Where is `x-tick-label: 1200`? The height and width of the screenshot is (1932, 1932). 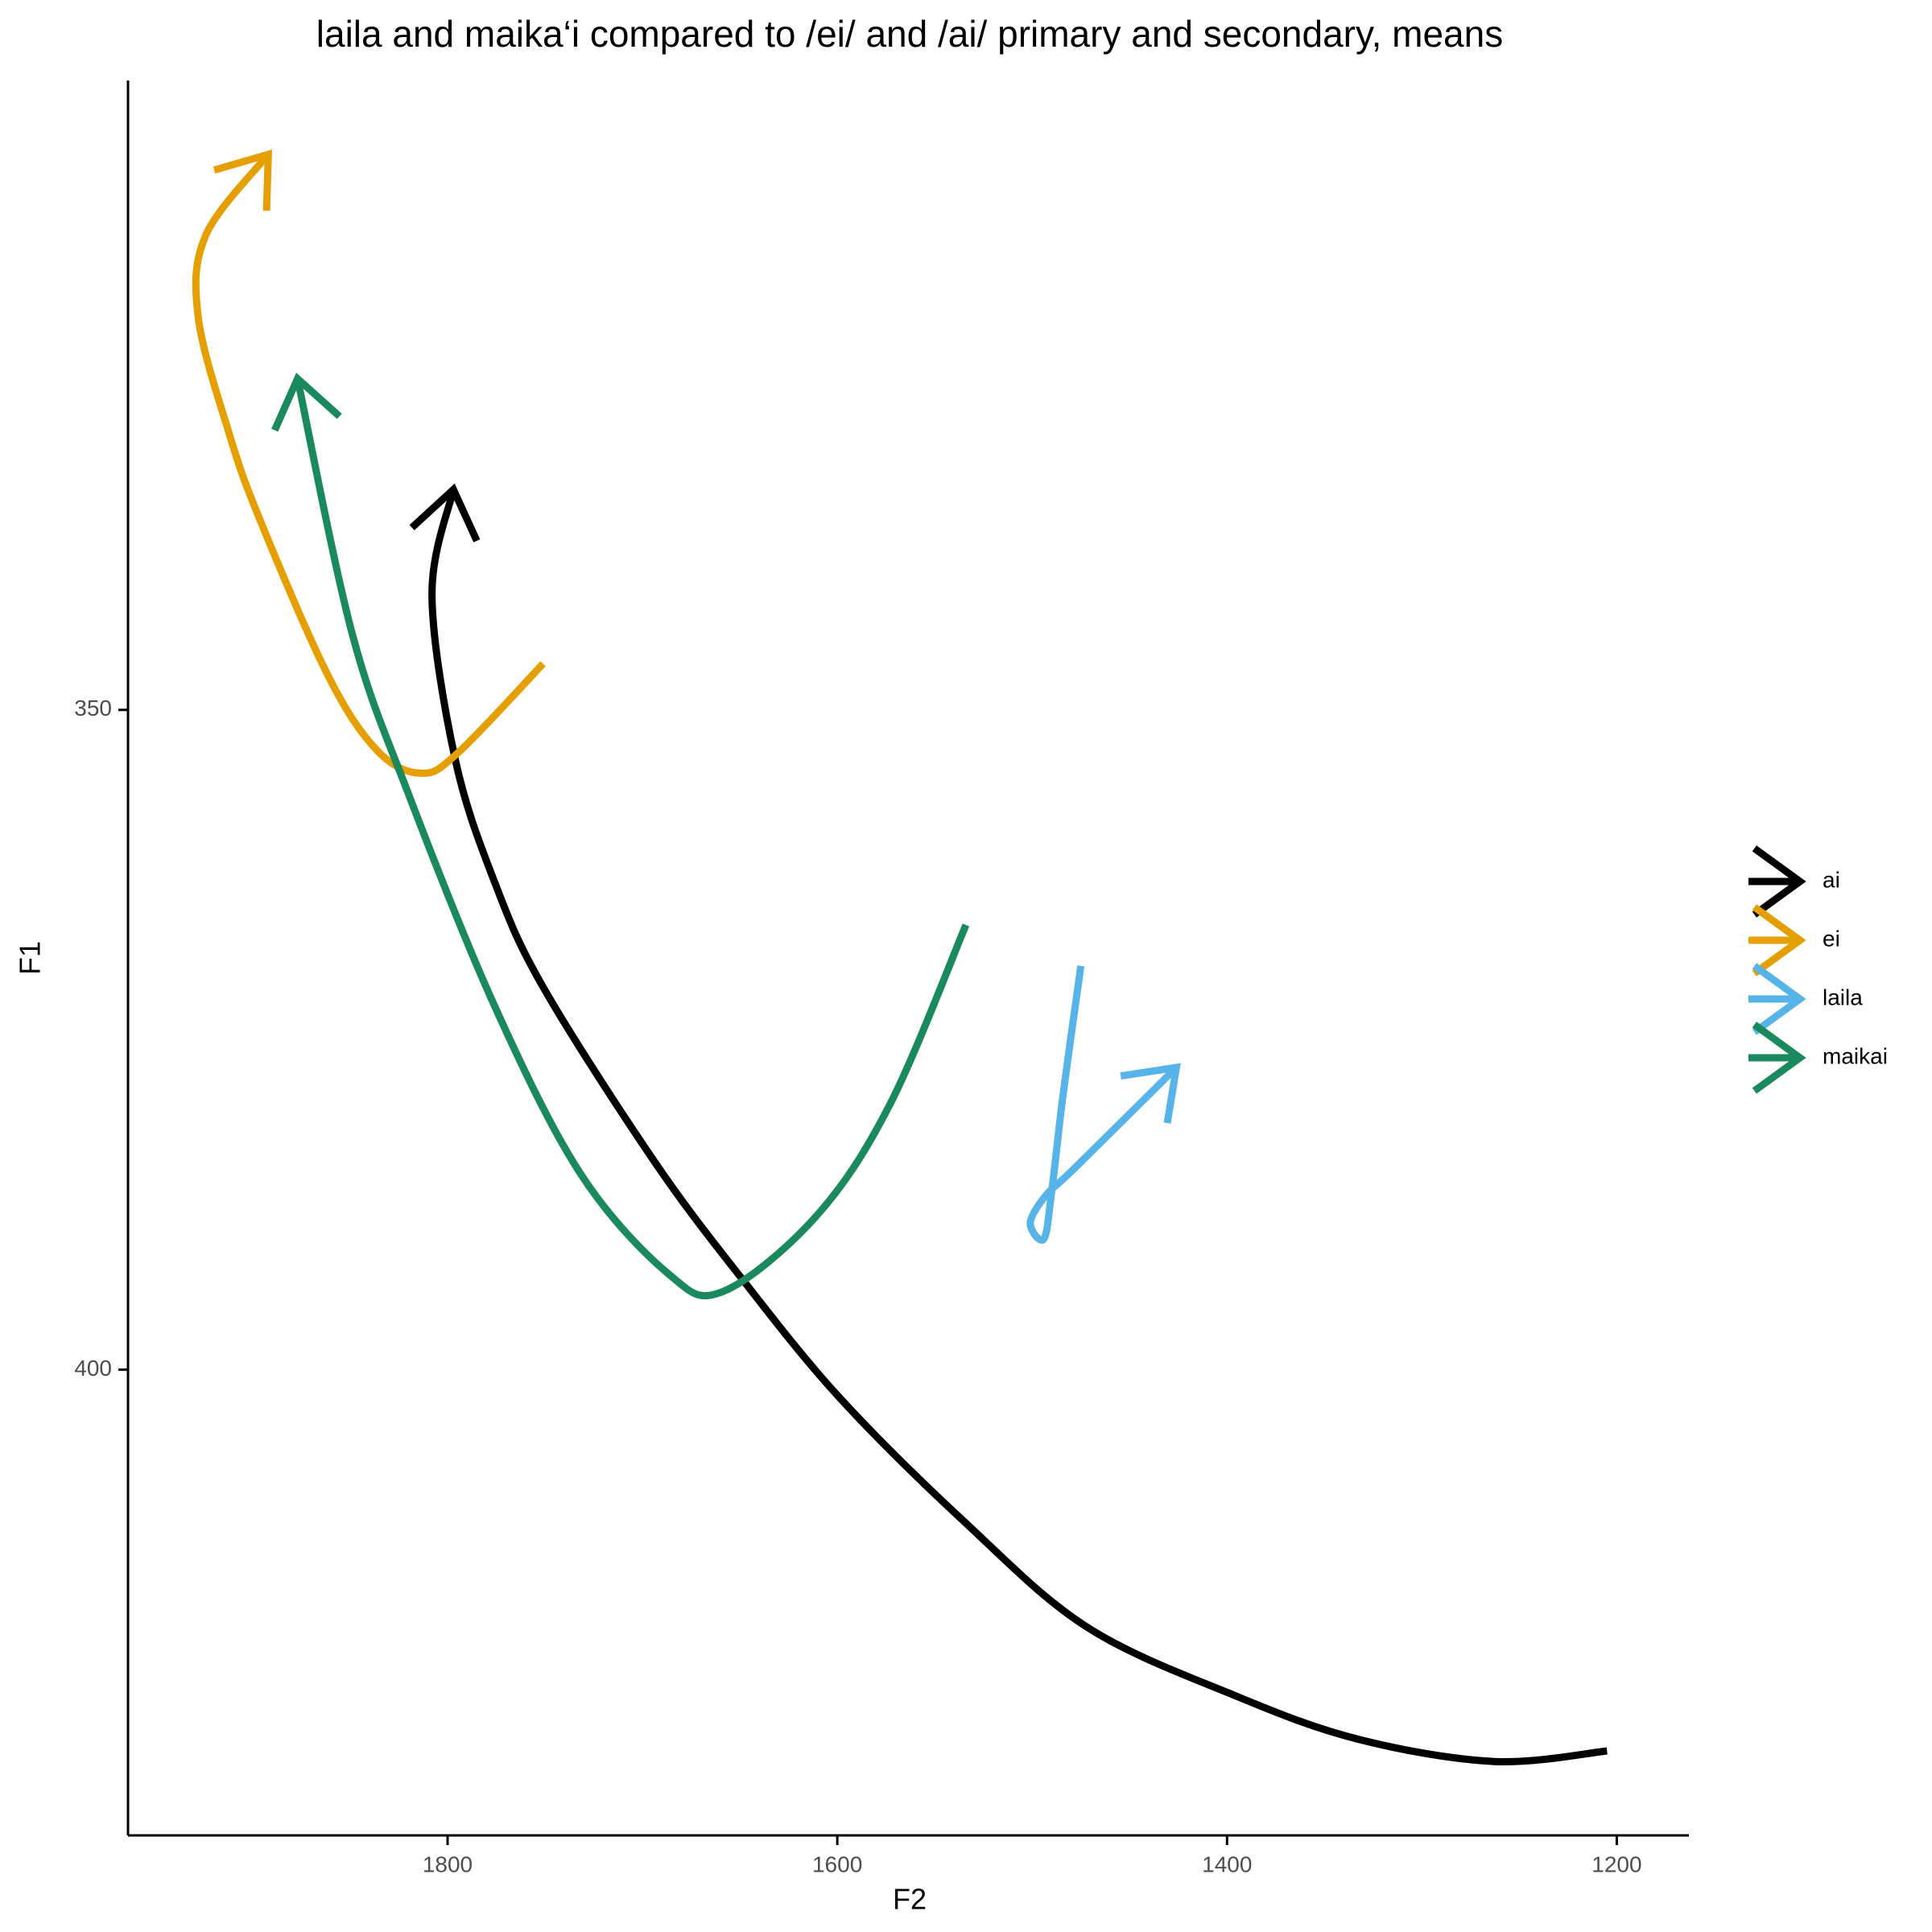 x-tick-label: 1200 is located at coordinates (1616, 1864).